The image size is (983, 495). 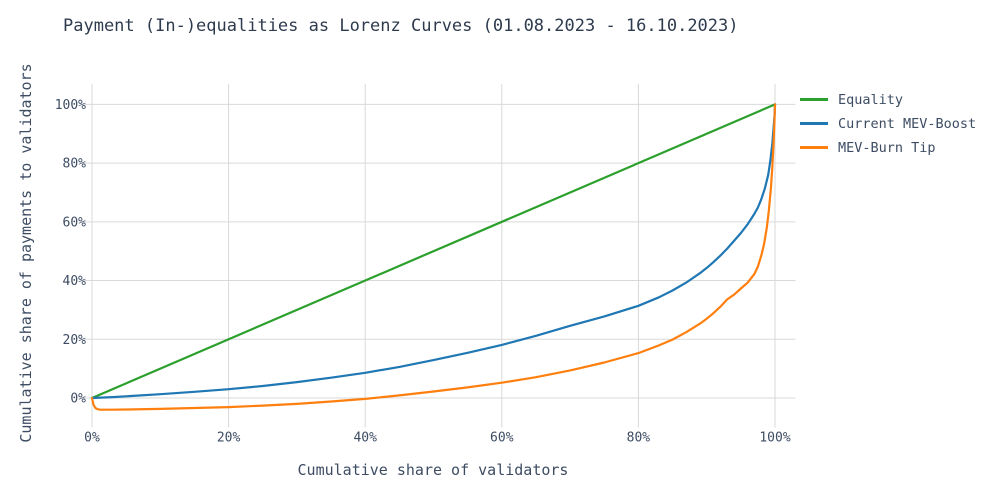 What do you see at coordinates (229, 437) in the screenshot?
I see `x-tick-label: 20%` at bounding box center [229, 437].